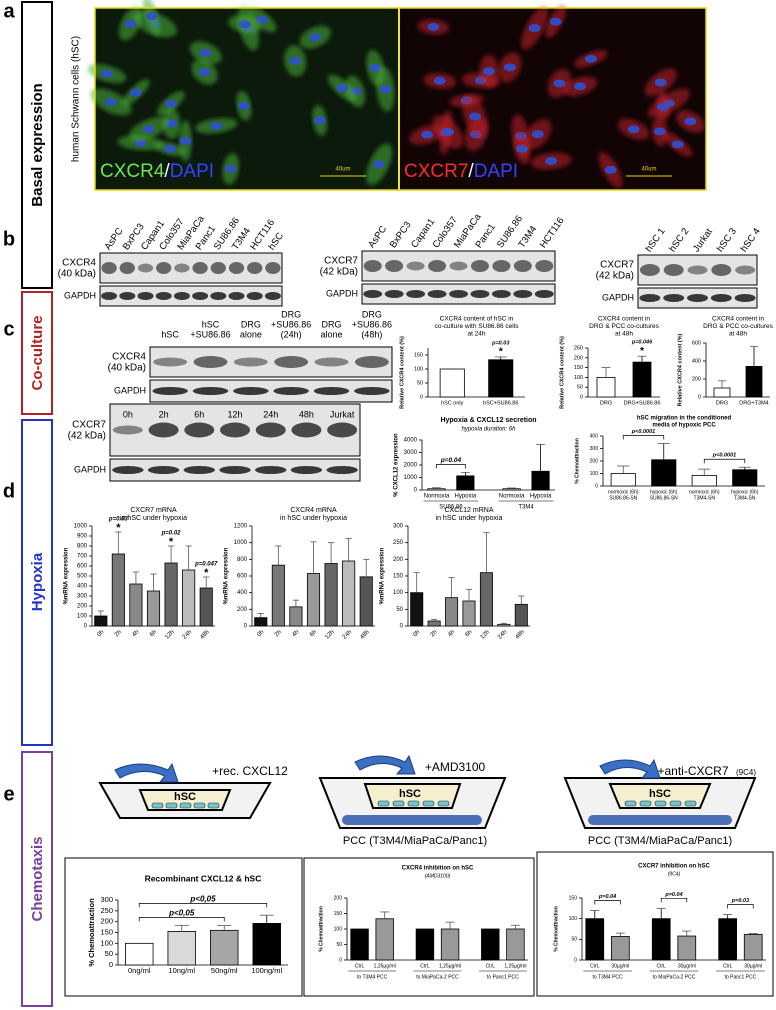 This screenshot has width=776, height=1010. I want to click on lane-label: AsPC, so click(377, 237).